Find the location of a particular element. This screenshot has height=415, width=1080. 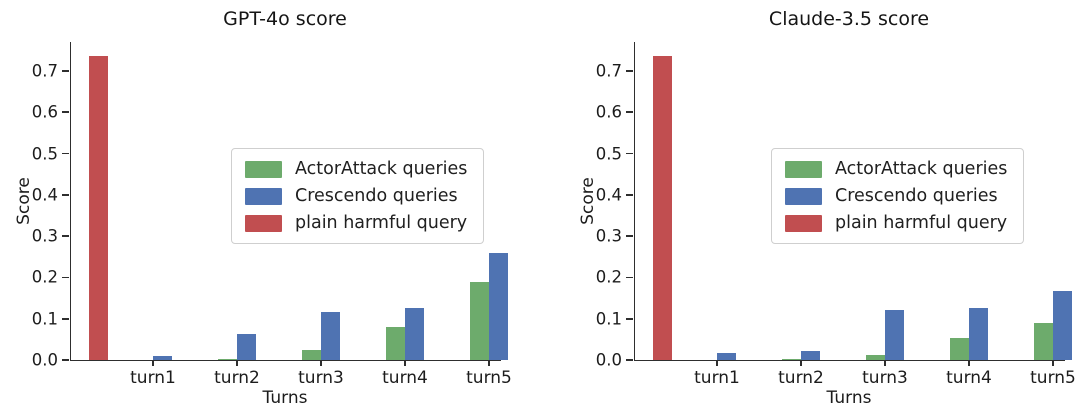

bar-crescendo-turn4 is located at coordinates (414, 334).